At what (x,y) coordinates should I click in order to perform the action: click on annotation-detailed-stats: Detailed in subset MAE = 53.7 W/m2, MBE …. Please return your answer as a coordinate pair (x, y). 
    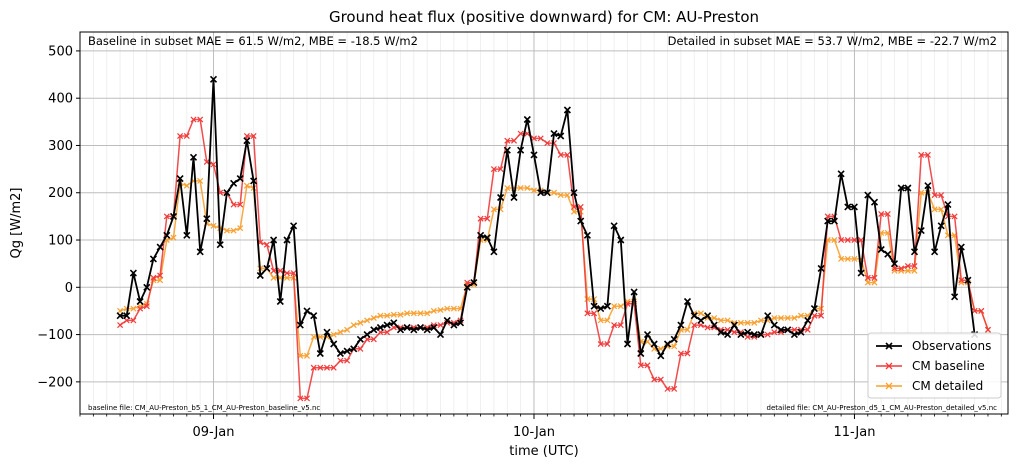
    Looking at the image, I should click on (832, 41).